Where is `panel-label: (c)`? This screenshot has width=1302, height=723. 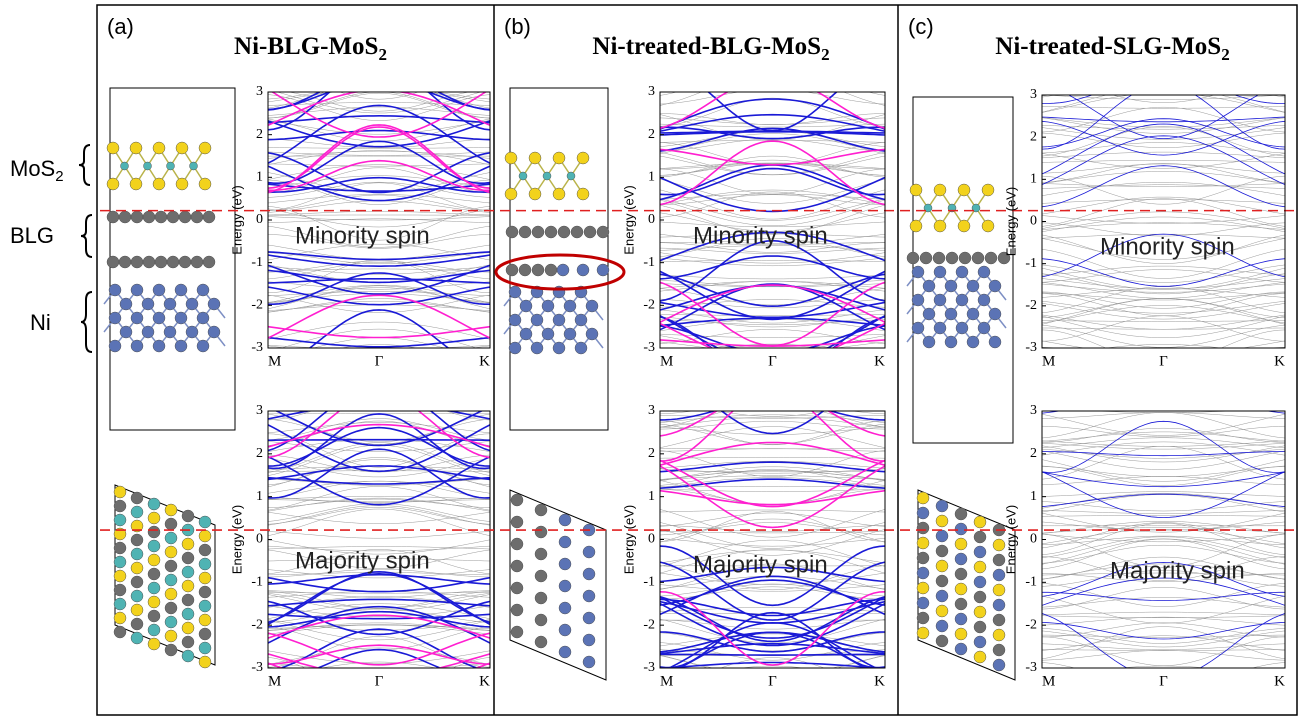
panel-label: (c) is located at coordinates (921, 26).